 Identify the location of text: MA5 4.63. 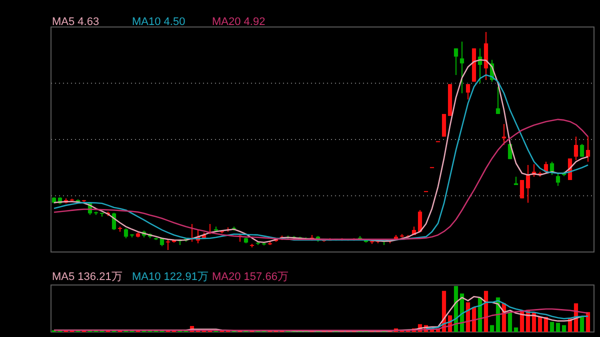
(76, 22).